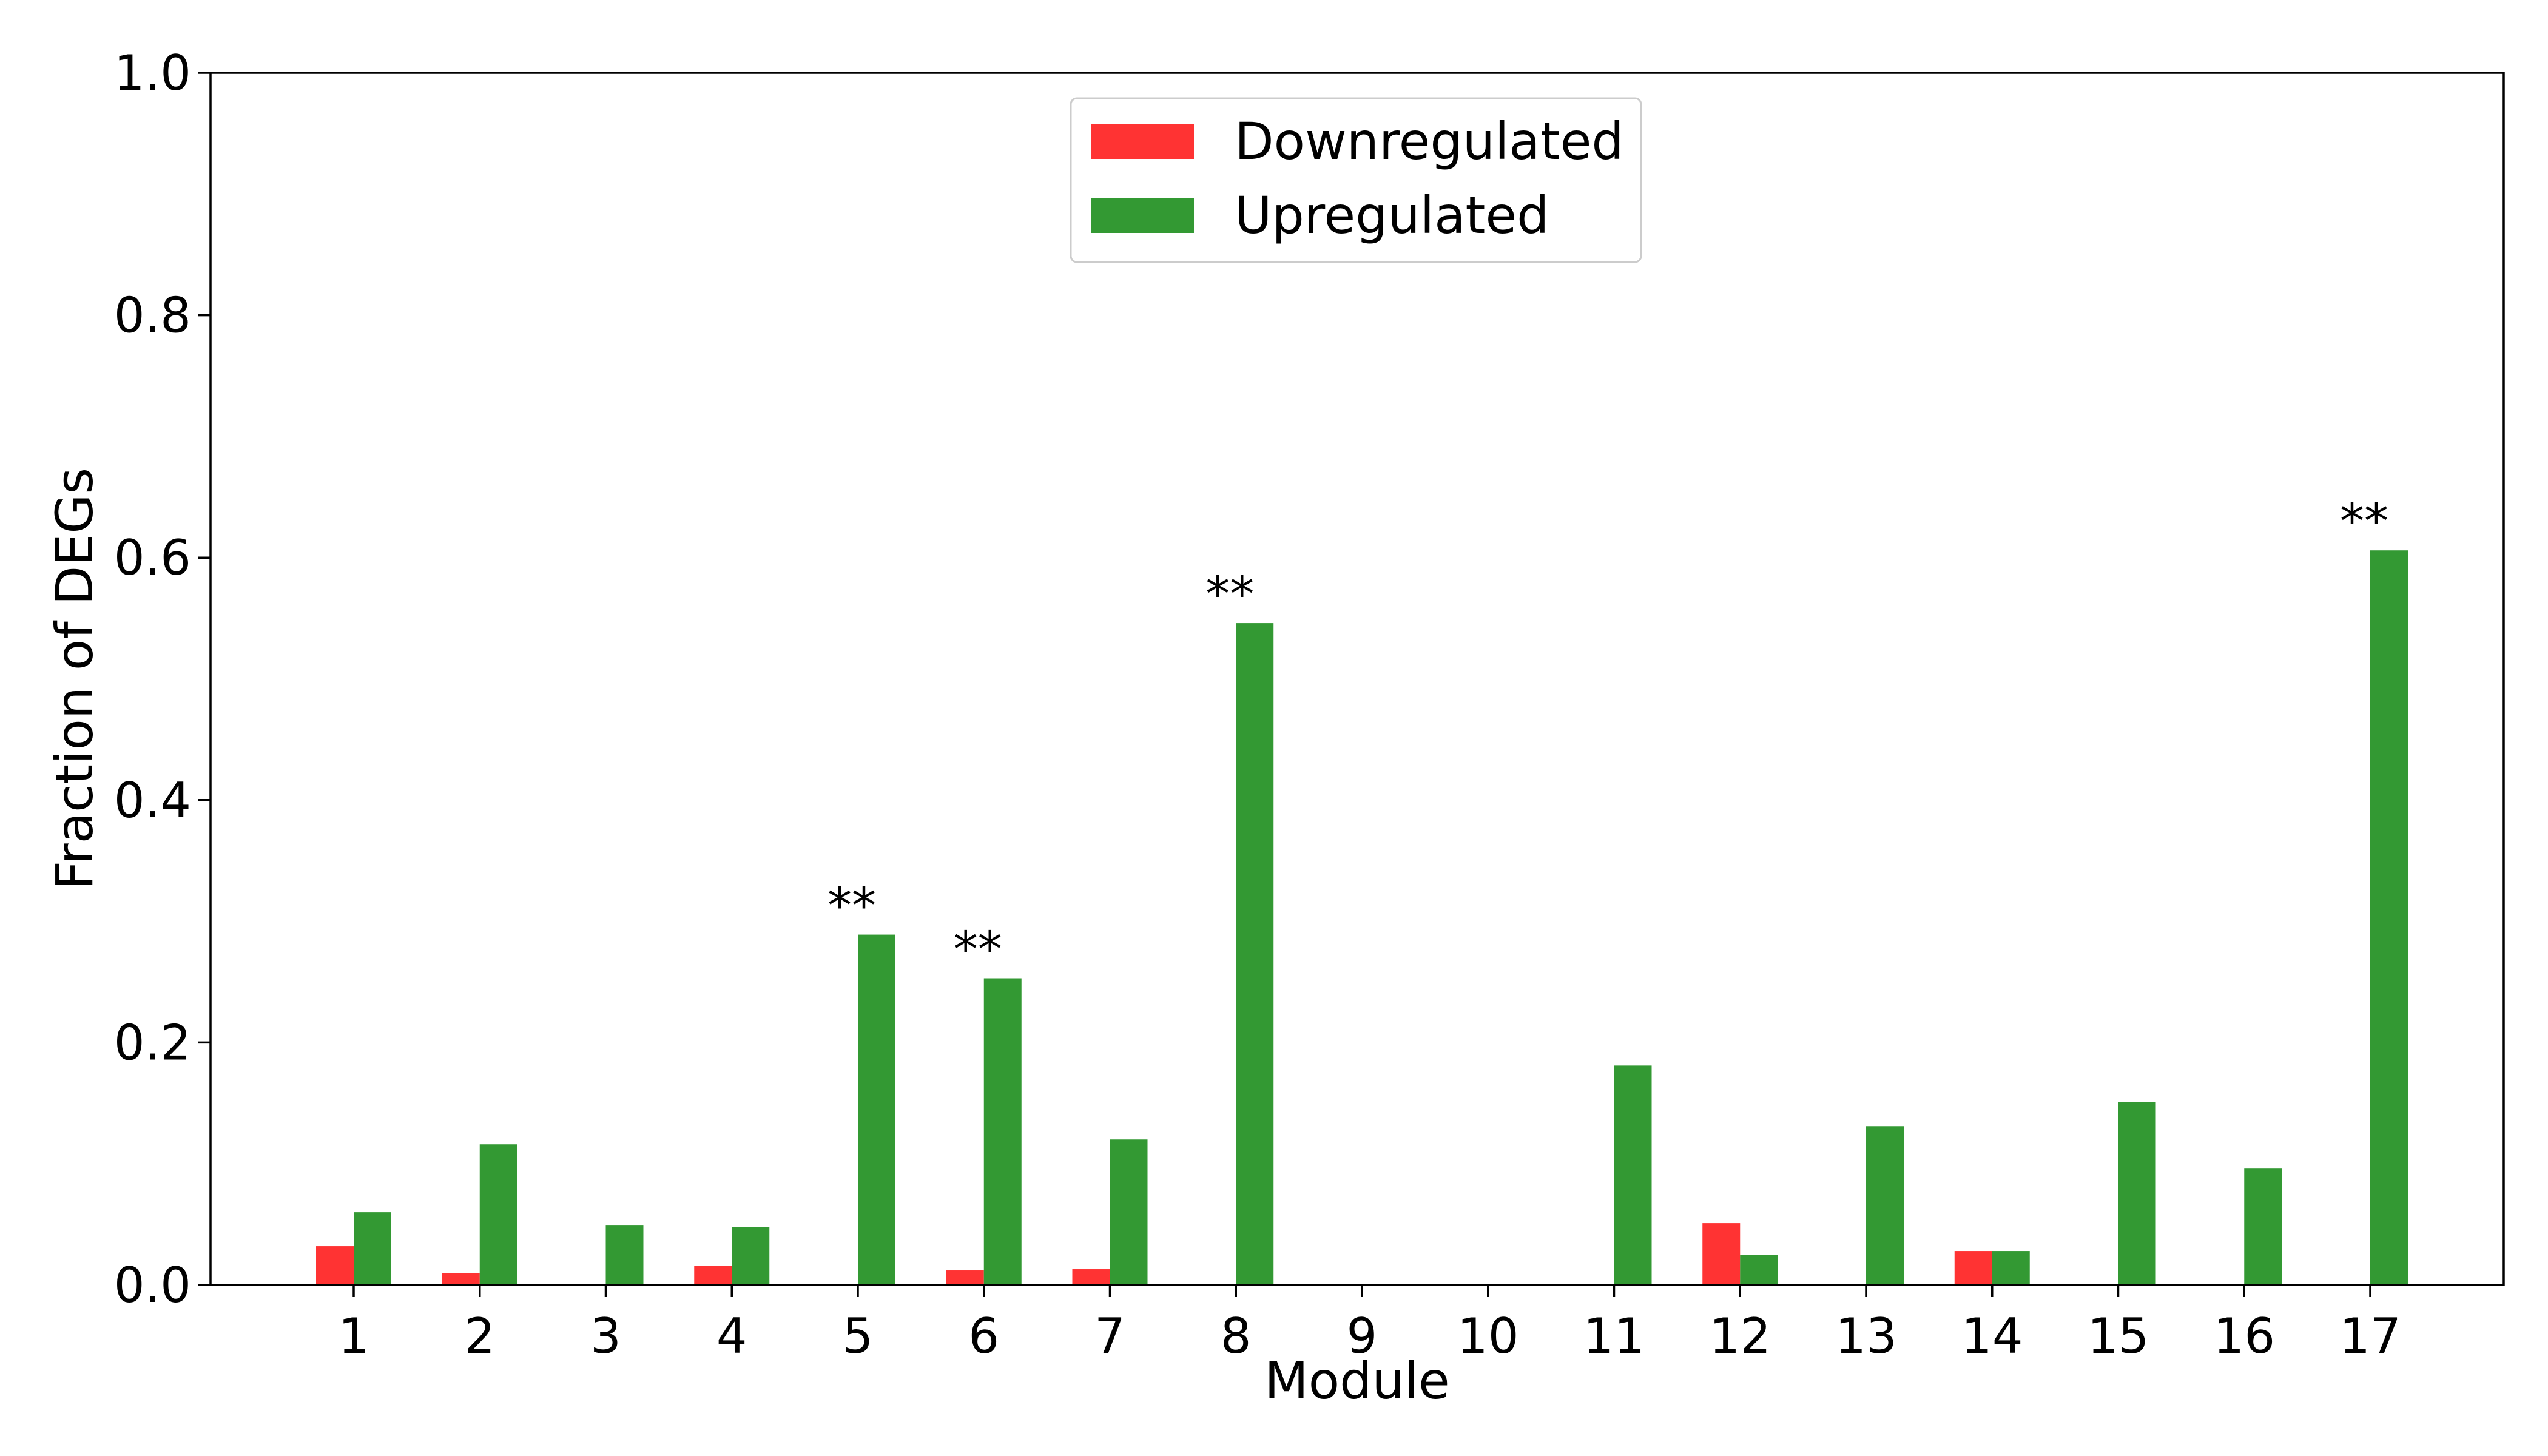 This screenshot has width=2548, height=1456. Describe the element at coordinates (152, 1042) in the screenshot. I see `y-tick-label: 0.2` at that location.